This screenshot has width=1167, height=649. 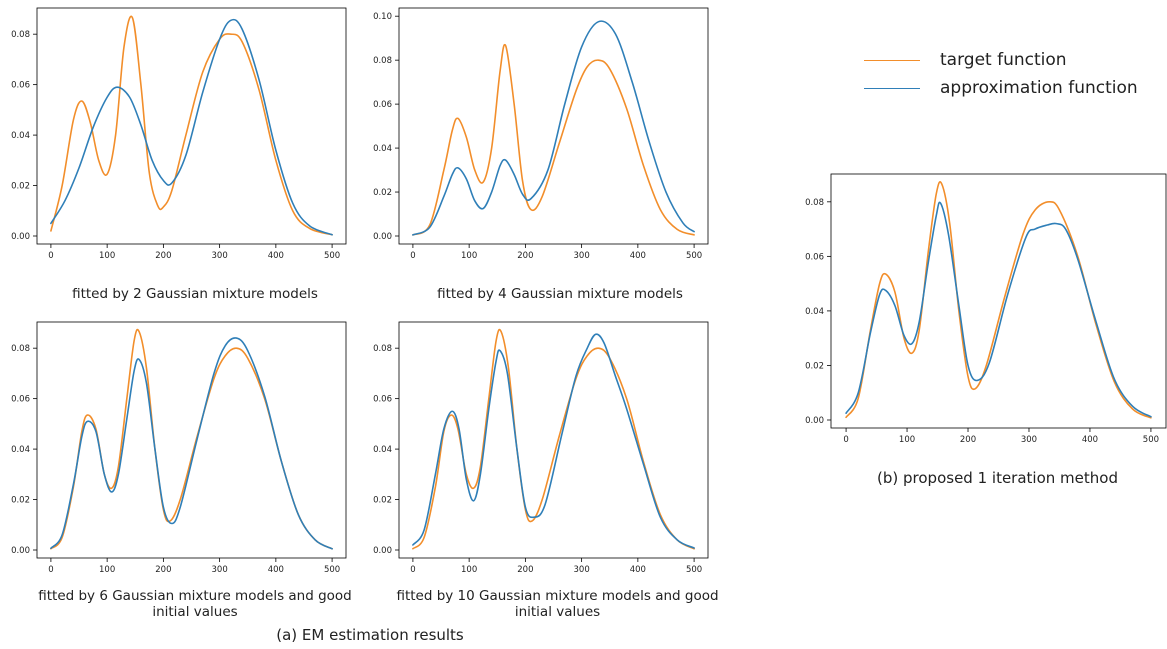 I want to click on caption-group-a: (a) EM estimation results, so click(x=370, y=635).